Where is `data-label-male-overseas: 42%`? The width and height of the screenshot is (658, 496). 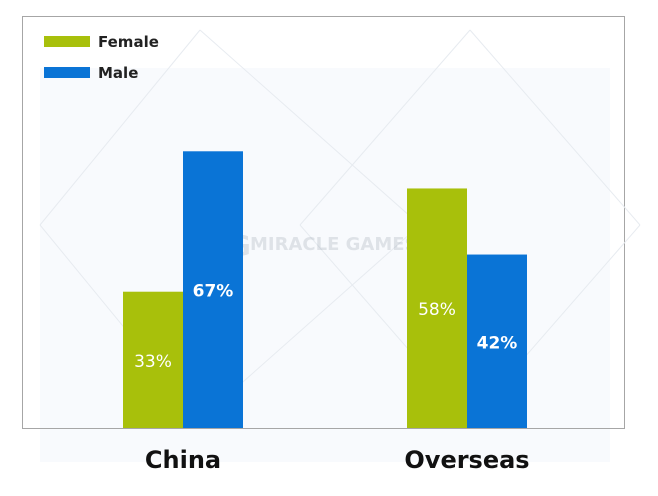
data-label-male-overseas: 42% is located at coordinates (497, 343).